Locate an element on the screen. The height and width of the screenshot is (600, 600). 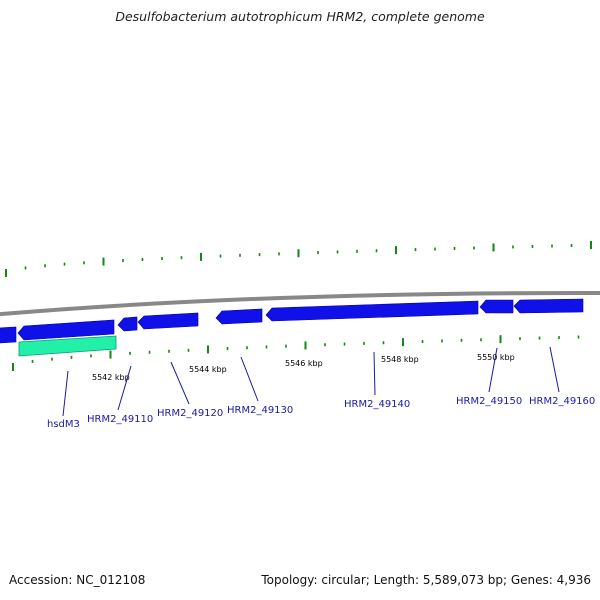
gene-label-HRM2_49130: HRM2_49130 is located at coordinates (260, 410).